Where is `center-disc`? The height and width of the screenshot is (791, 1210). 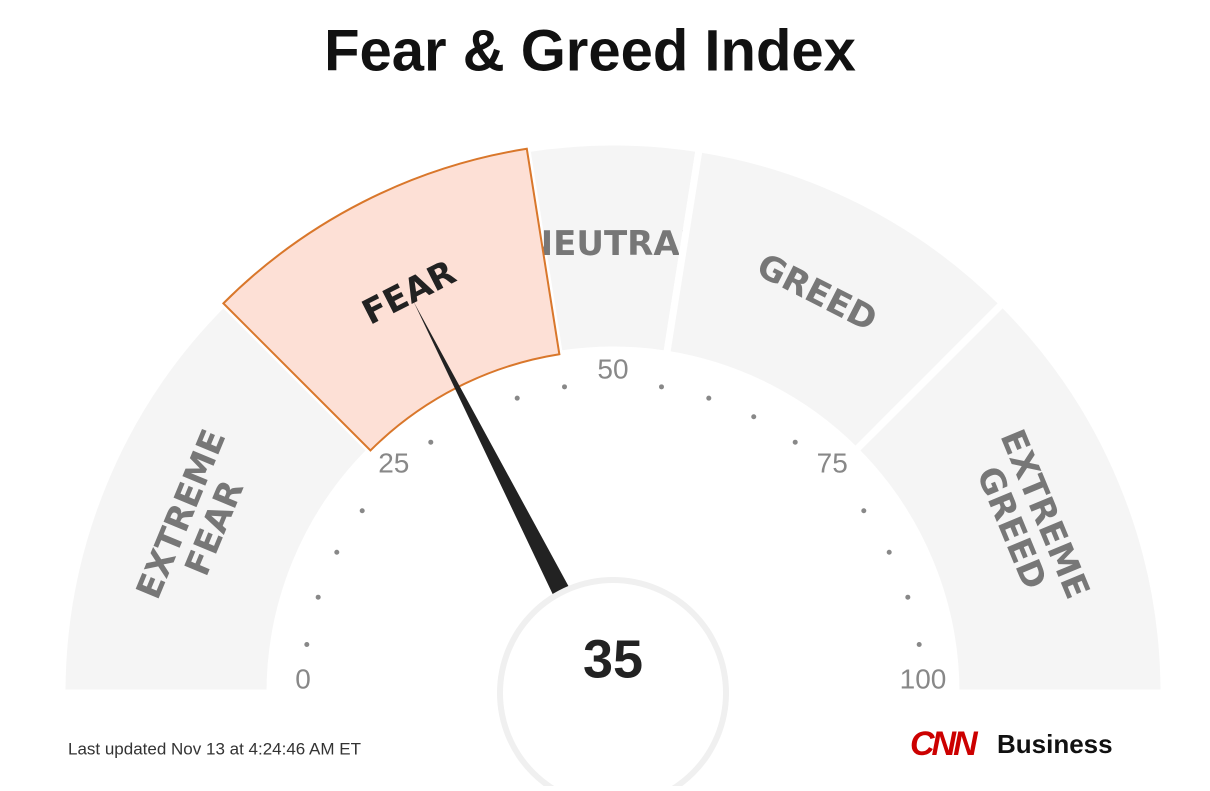
center-disc is located at coordinates (613, 687).